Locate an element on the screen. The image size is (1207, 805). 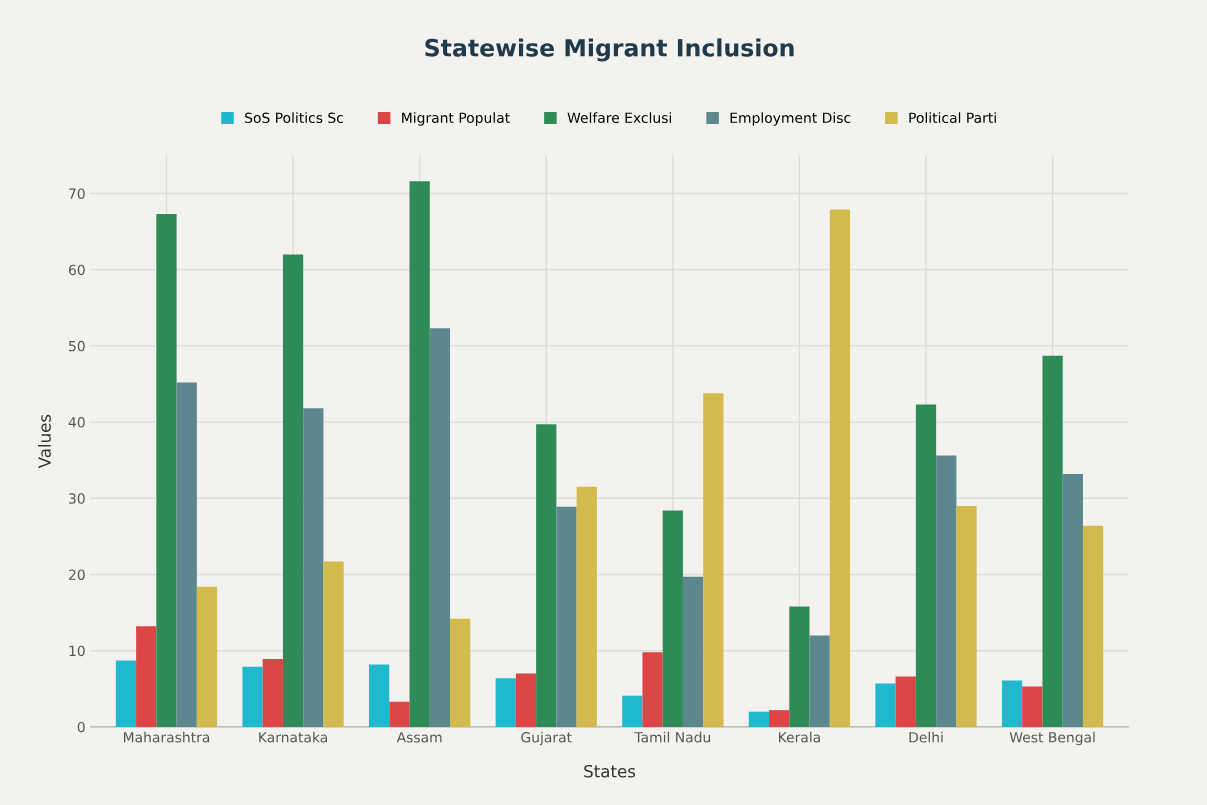
legend-label: Welfare Exclusi is located at coordinates (619, 118).